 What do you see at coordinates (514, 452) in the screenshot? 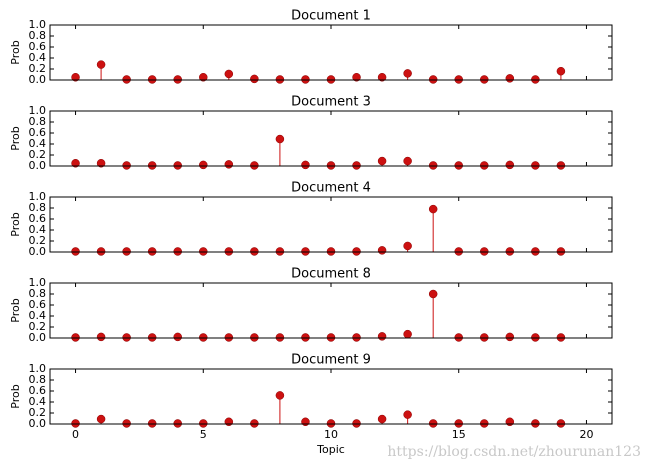
I see `watermark: https://blog.csdn.net/zhourunan123` at bounding box center [514, 452].